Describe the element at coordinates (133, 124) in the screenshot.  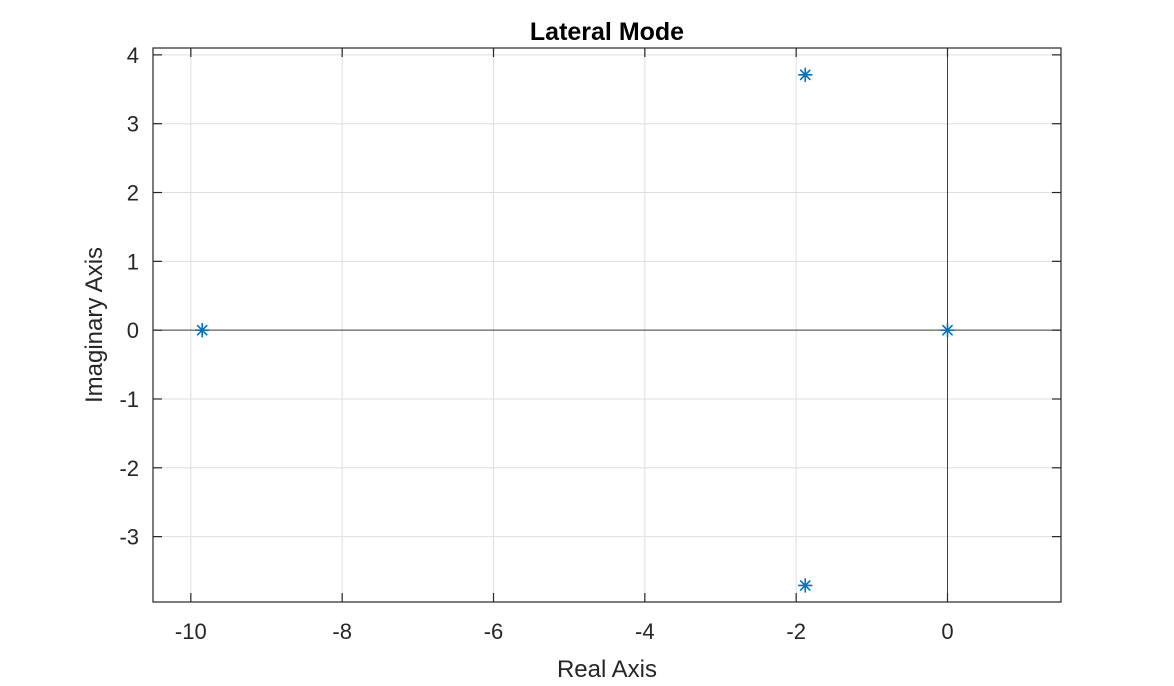
I see `y-tick-label: 3` at that location.